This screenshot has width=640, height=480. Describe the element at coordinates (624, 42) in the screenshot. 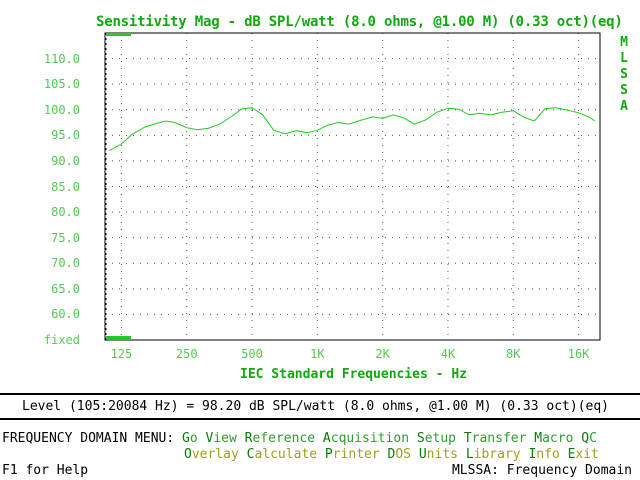

I see `side-label-letter: M` at that location.